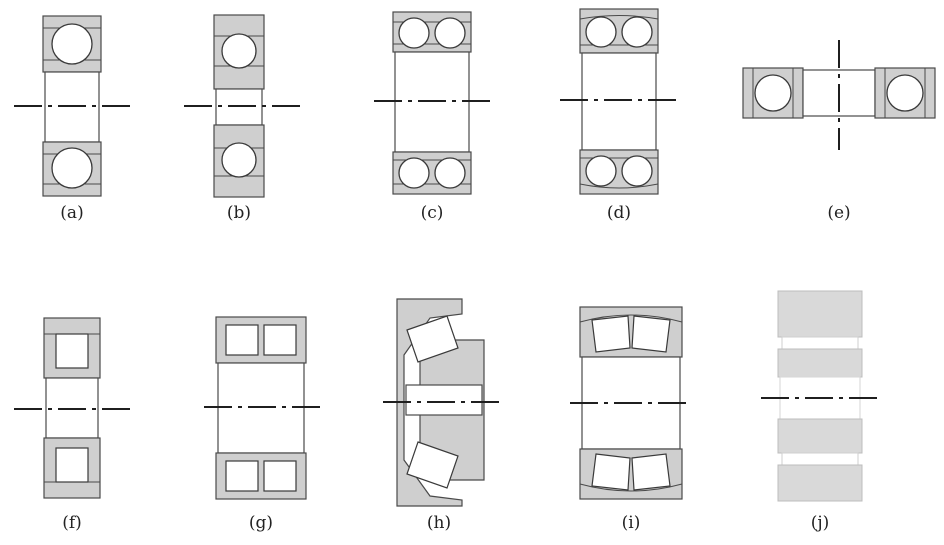  Describe the element at coordinates (820, 314) in the screenshot. I see `bearing-j-upper-outer-ring` at that location.